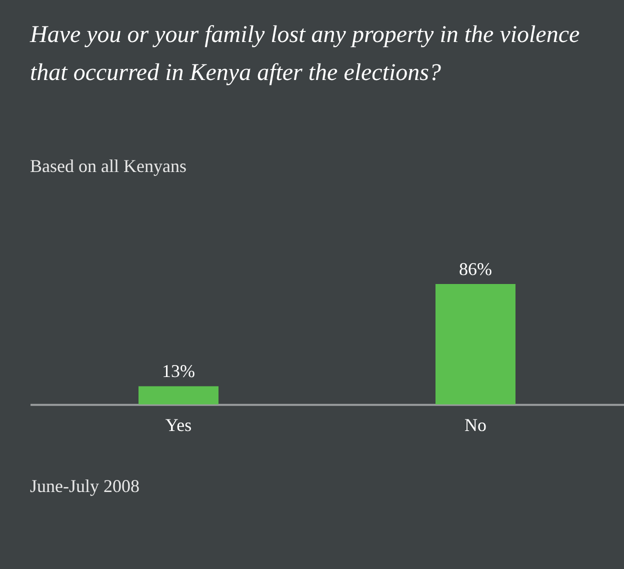  What do you see at coordinates (178, 424) in the screenshot?
I see `x-tick-label: Yes` at bounding box center [178, 424].